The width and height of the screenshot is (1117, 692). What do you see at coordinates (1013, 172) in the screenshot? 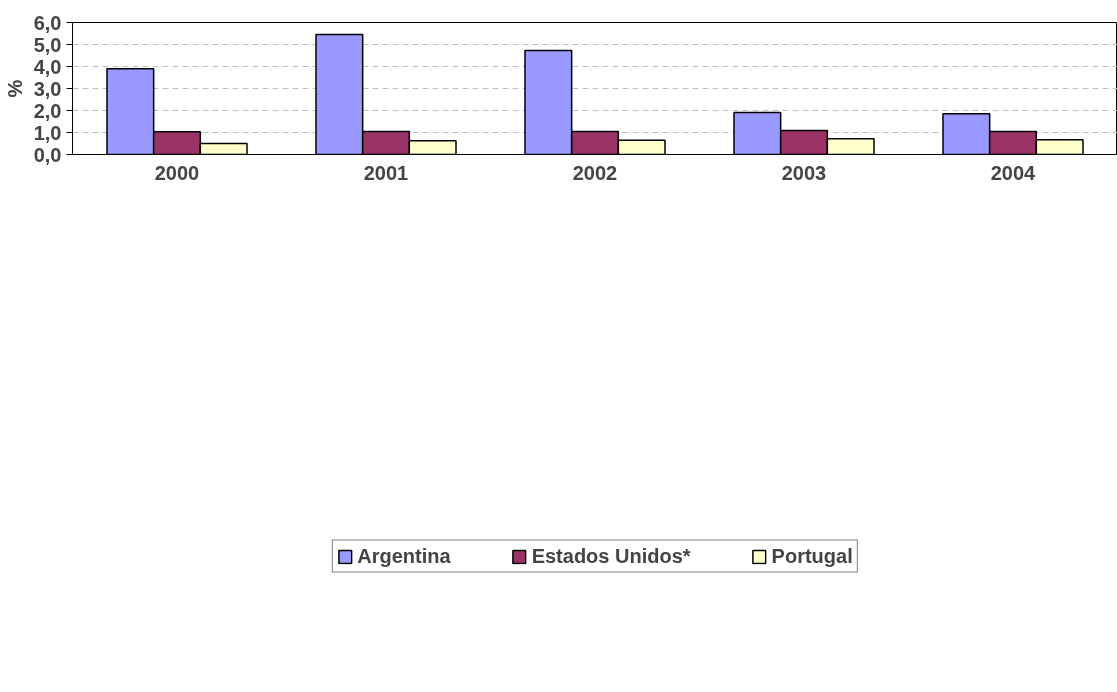
I see `x-tick-label: 2004` at bounding box center [1013, 172].